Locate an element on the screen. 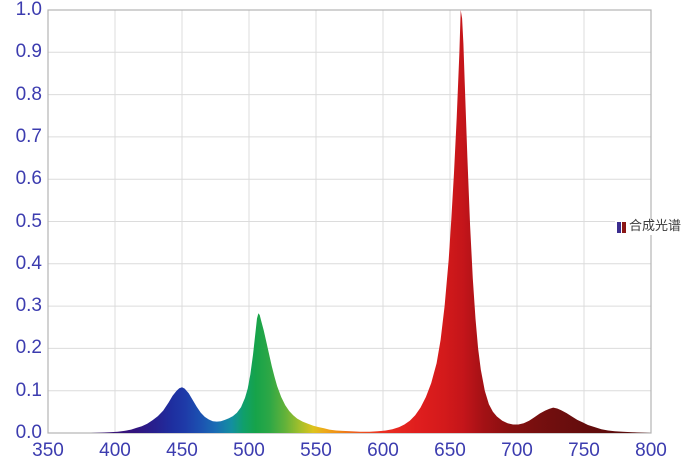 The width and height of the screenshot is (686, 467). y-tick-label: 0.6 is located at coordinates (28, 179).